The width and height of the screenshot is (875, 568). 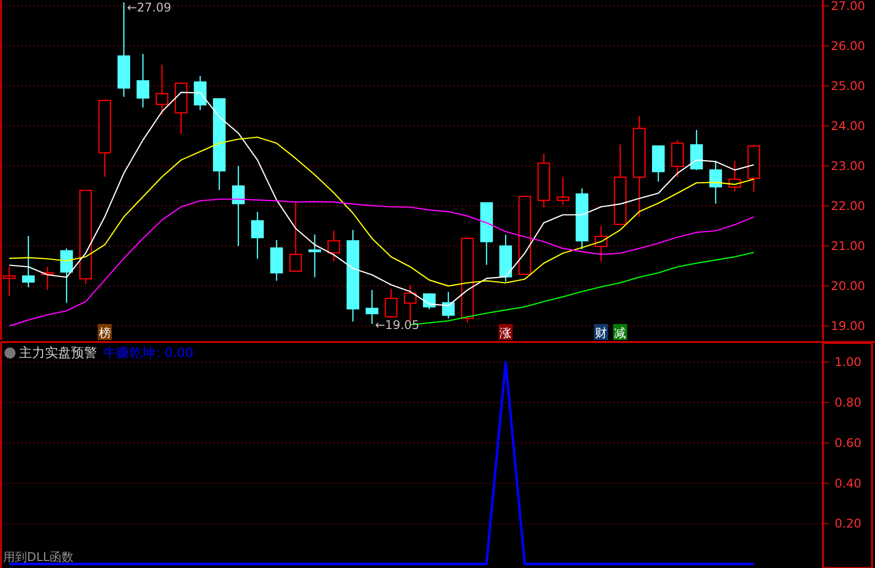 What do you see at coordinates (601, 333) in the screenshot?
I see `annotation: 财` at bounding box center [601, 333].